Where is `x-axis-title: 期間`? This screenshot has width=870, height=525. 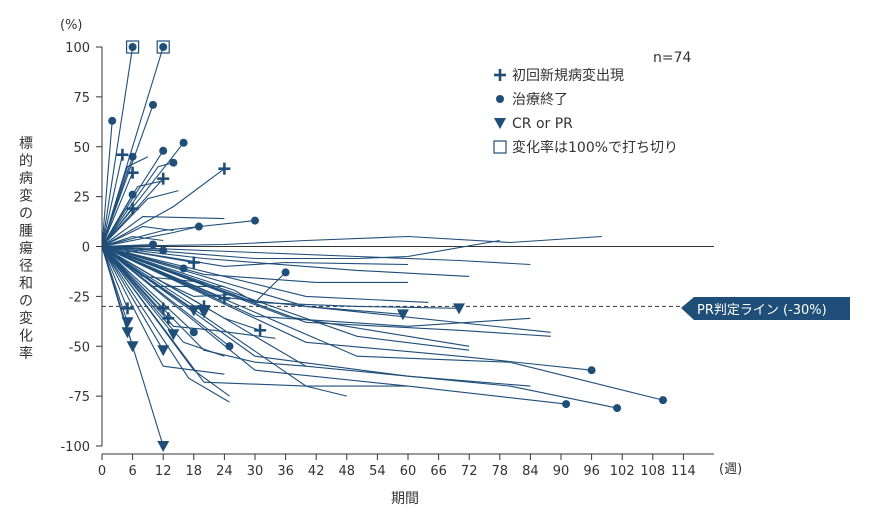
x-axis-title: 期間 is located at coordinates (405, 499).